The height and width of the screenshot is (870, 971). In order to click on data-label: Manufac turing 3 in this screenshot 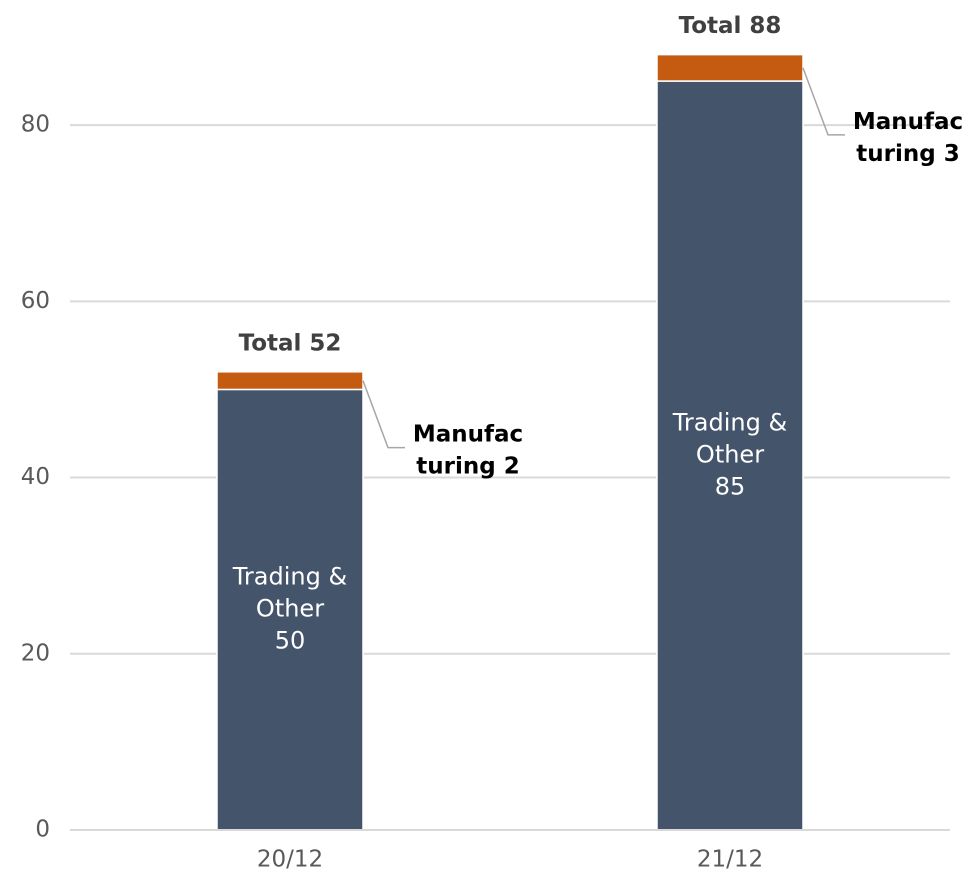, I will do `click(908, 137)`.